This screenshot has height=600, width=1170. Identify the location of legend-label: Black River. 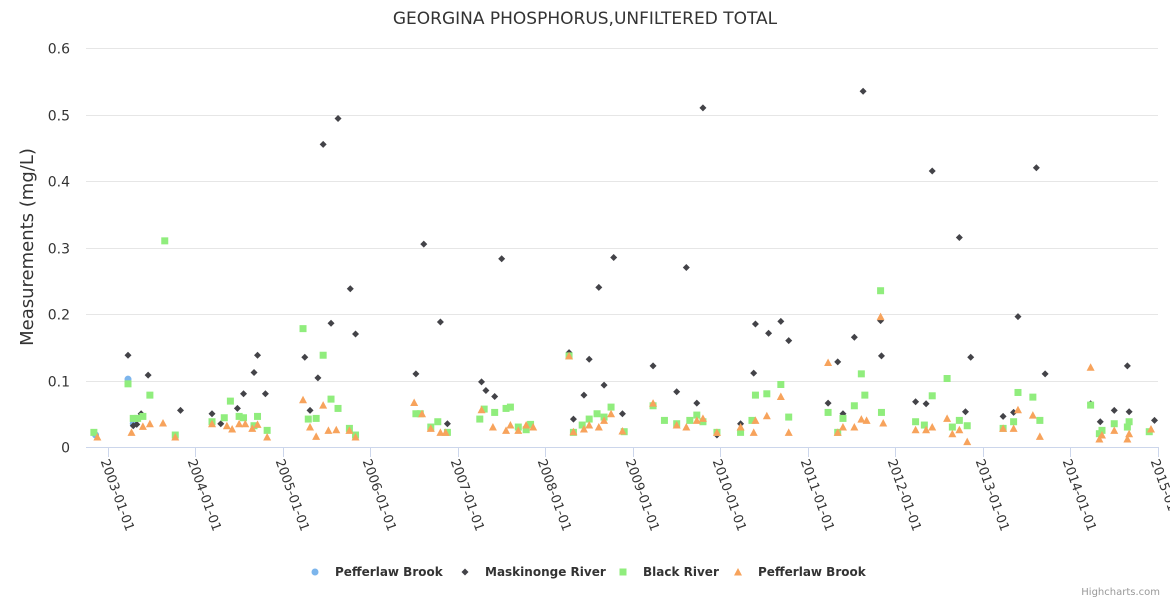
(681, 572).